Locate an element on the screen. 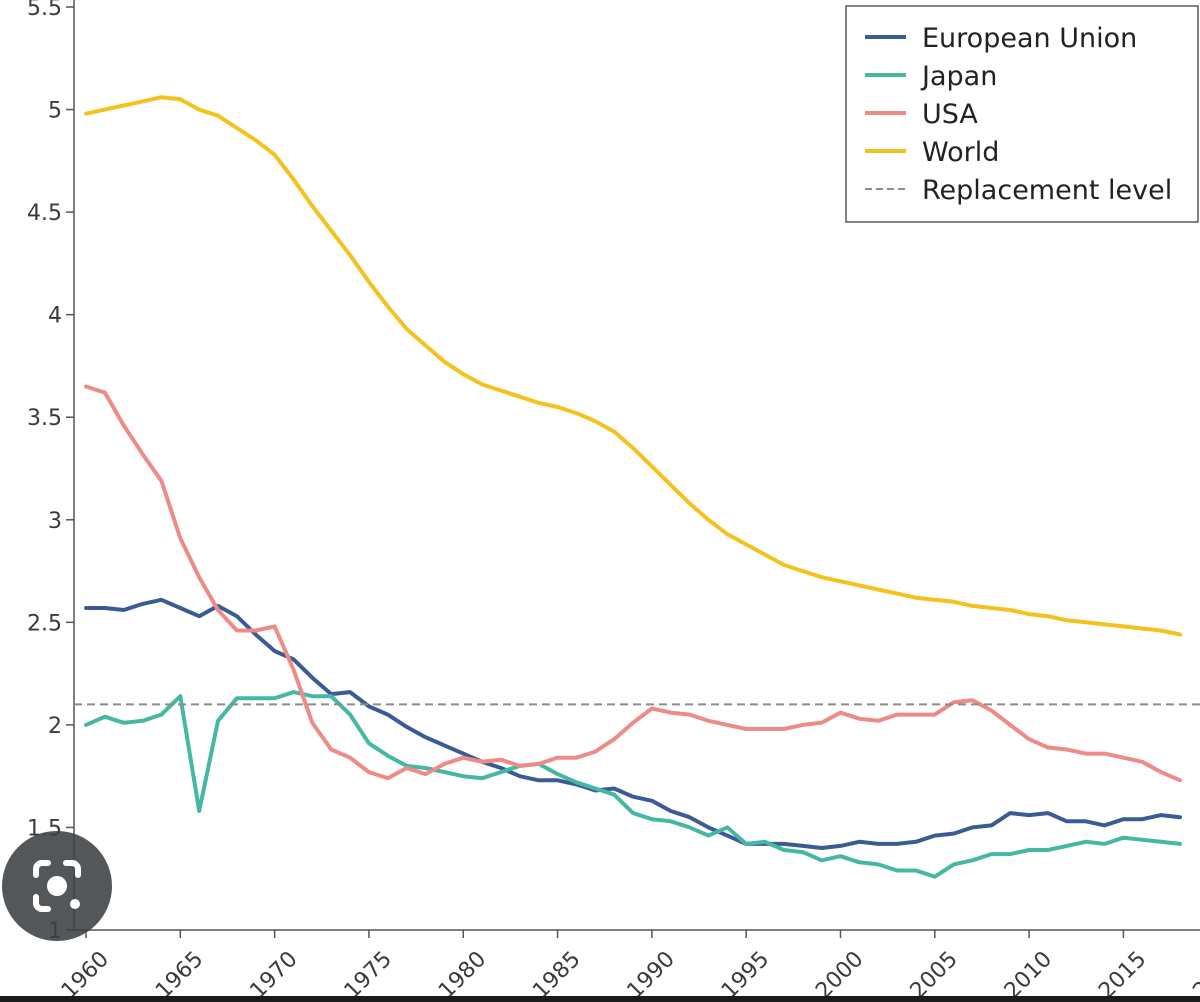  x-tick-label: 1990 is located at coordinates (651, 974).